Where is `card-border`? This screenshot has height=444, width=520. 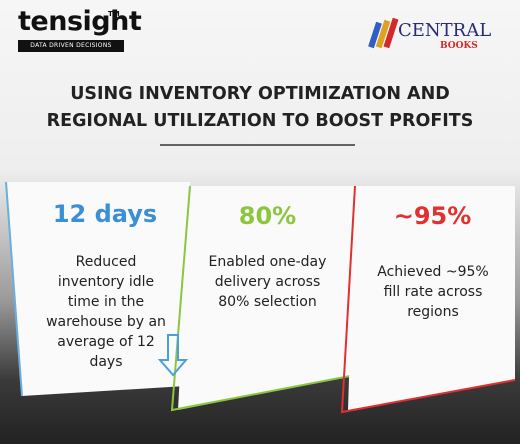 card-border is located at coordinates (14, 289).